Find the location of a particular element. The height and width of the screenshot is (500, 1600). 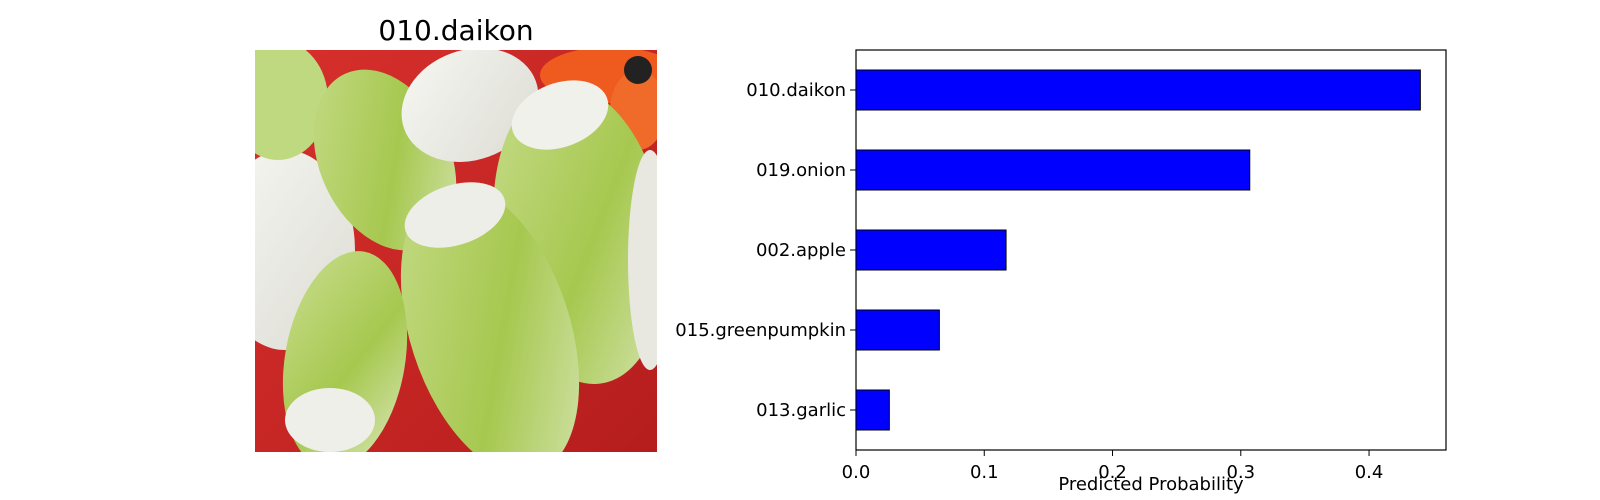

y-tick-label: 019.onion is located at coordinates (801, 170).